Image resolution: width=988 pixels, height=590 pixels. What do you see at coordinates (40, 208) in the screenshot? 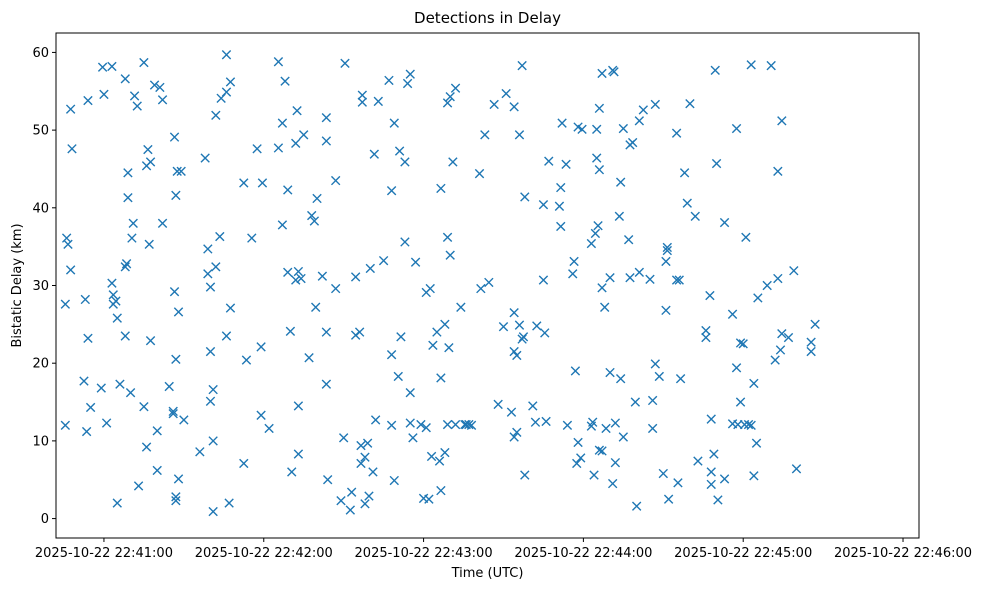
I see `y-tick-label: 40` at bounding box center [40, 208].